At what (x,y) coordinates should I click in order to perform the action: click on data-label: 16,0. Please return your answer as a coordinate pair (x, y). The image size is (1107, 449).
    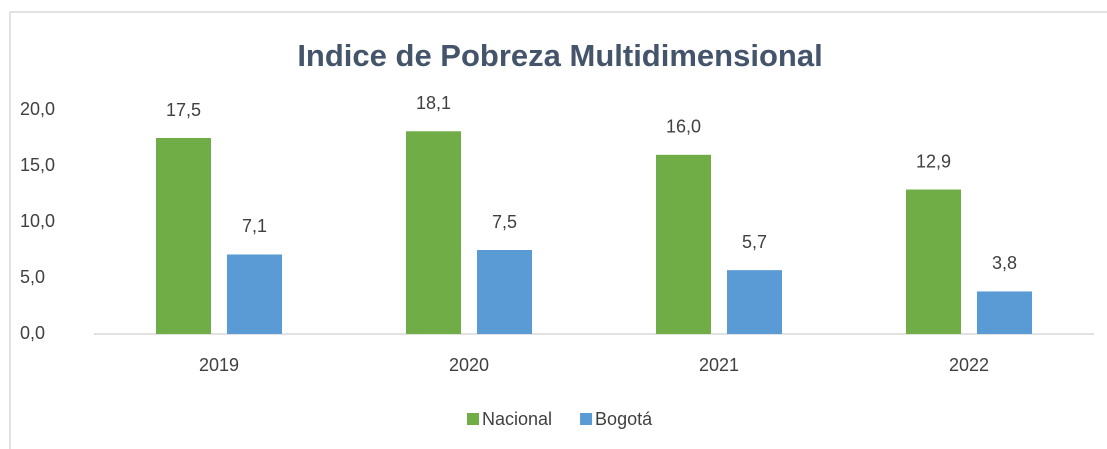
    Looking at the image, I should click on (683, 127).